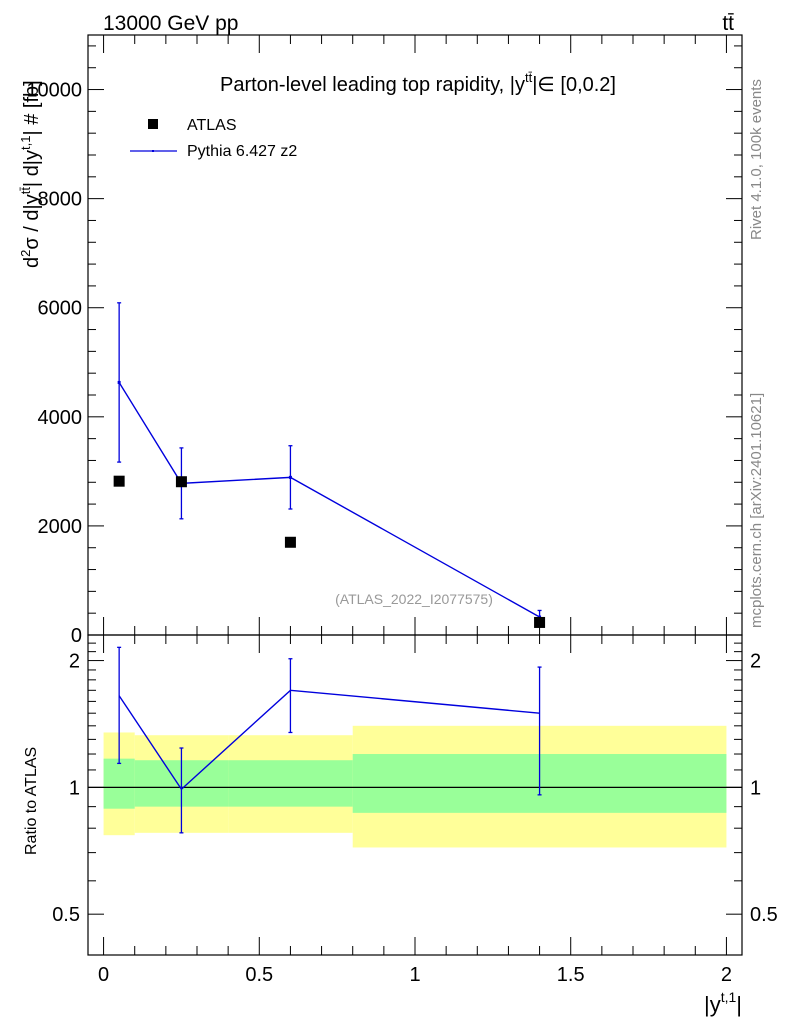  I want to click on main-ylabel: d2σ / d|ytt̄| d|yt,1| # [fb], so click(30, 174).